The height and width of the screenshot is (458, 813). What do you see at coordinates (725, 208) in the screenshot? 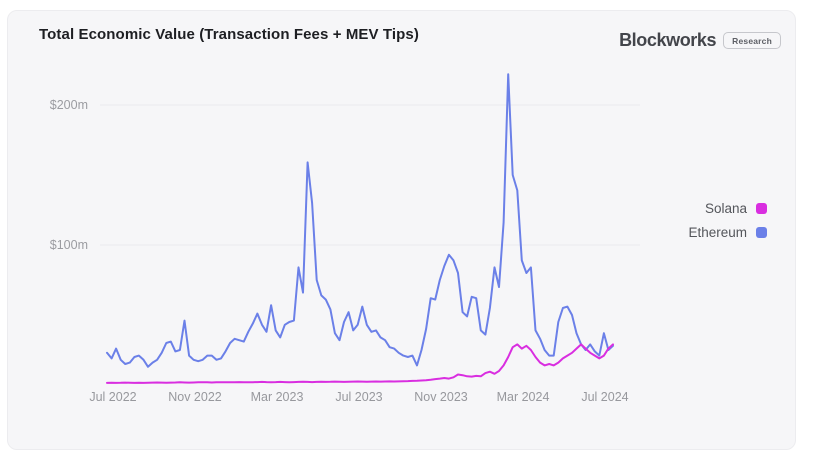
I see `legend-label-solana: Solana` at bounding box center [725, 208].